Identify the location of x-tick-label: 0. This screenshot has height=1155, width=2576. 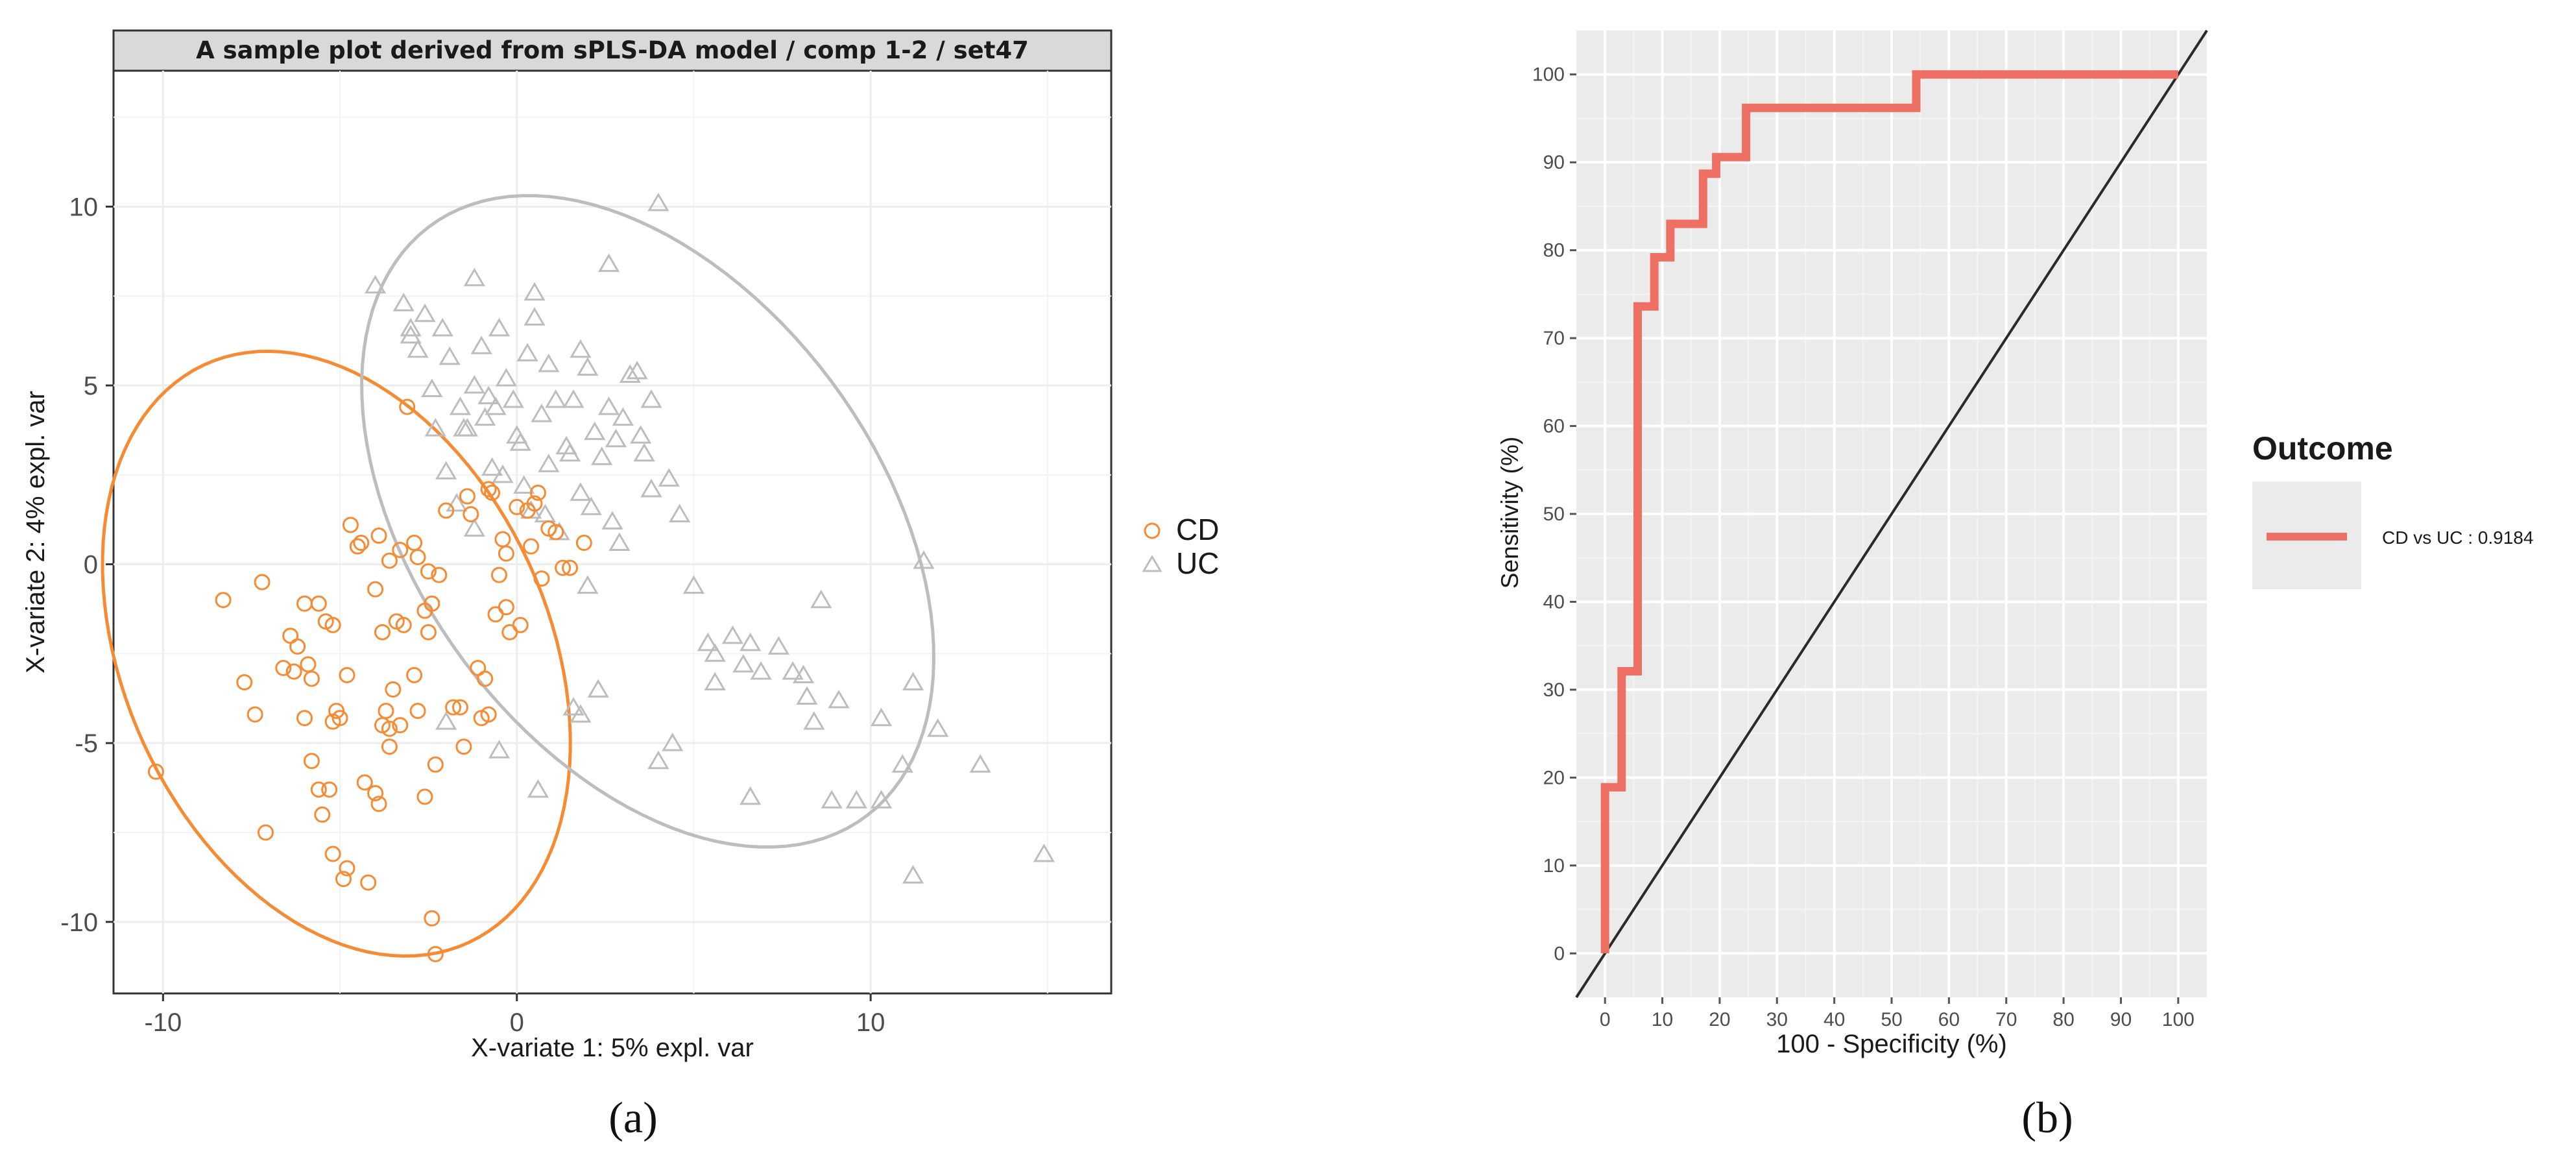
(517, 1022).